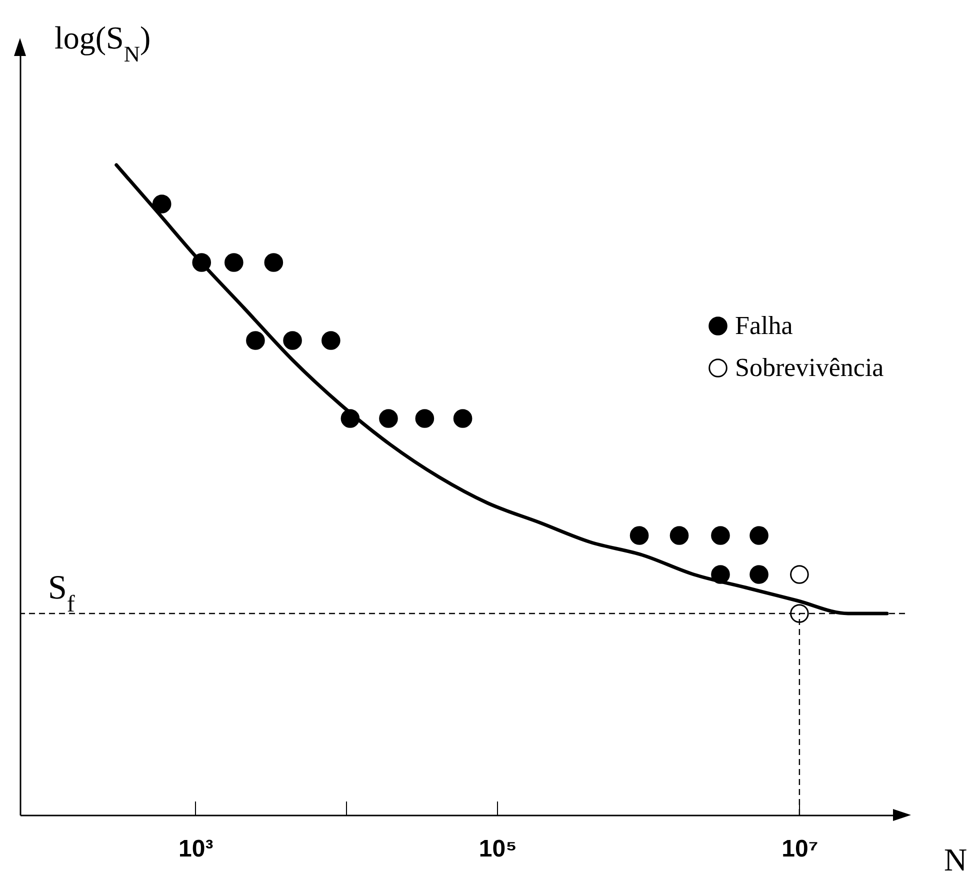 This screenshot has height=896, width=974. I want to click on legend-label: Falha, so click(764, 325).